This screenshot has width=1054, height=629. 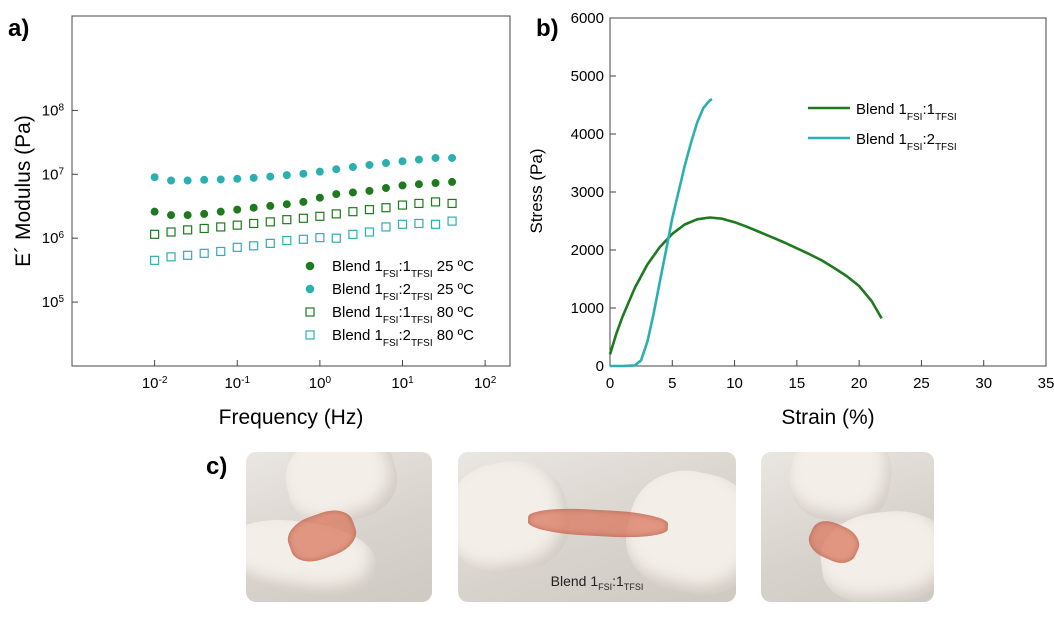 What do you see at coordinates (859, 383) in the screenshot?
I see `x-tick-label-b: 20` at bounding box center [859, 383].